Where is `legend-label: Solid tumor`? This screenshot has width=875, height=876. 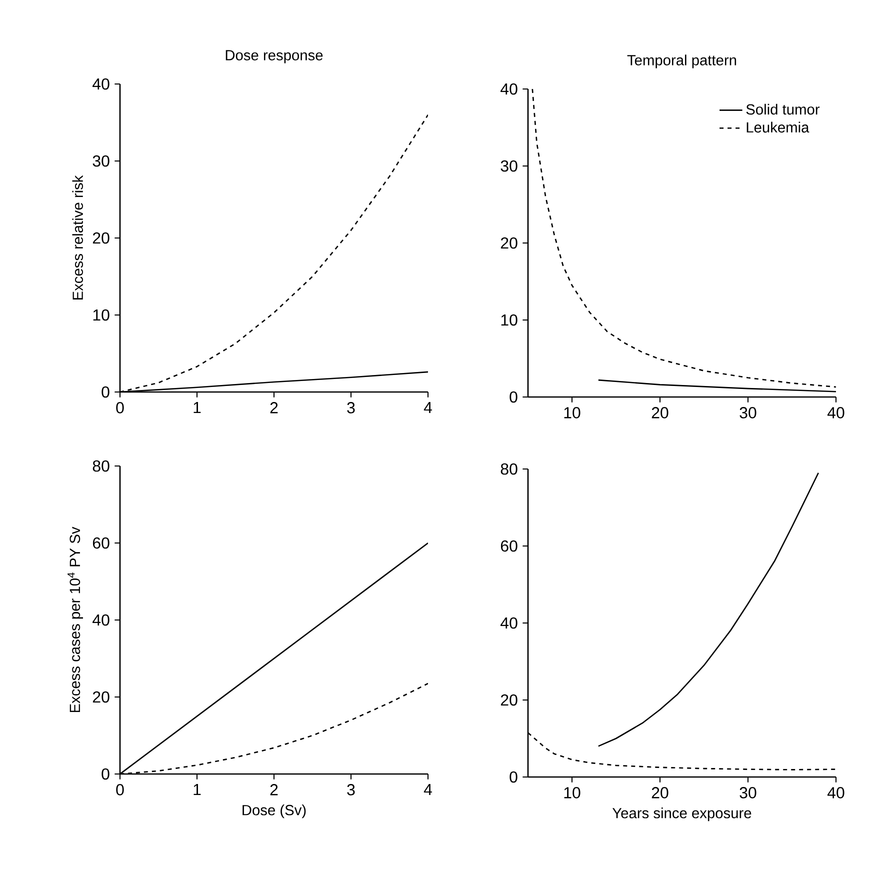 legend-label: Solid tumor is located at coordinates (783, 109).